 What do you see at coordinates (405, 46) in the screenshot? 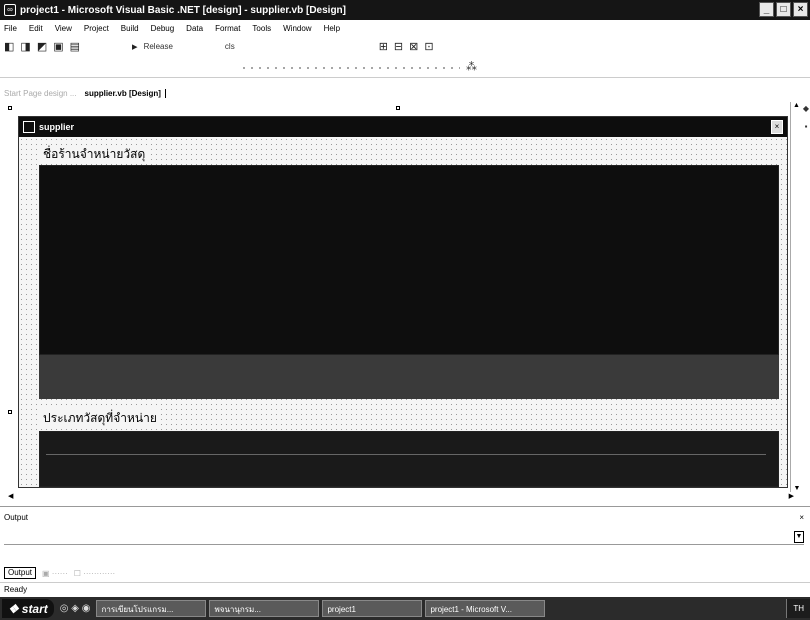
I see `standard-toolbar: ◧ ◨ ◩ ▣ ▤ ▸ Release cls ⊞ ⊟ ⊠ ⊡` at bounding box center [405, 46].